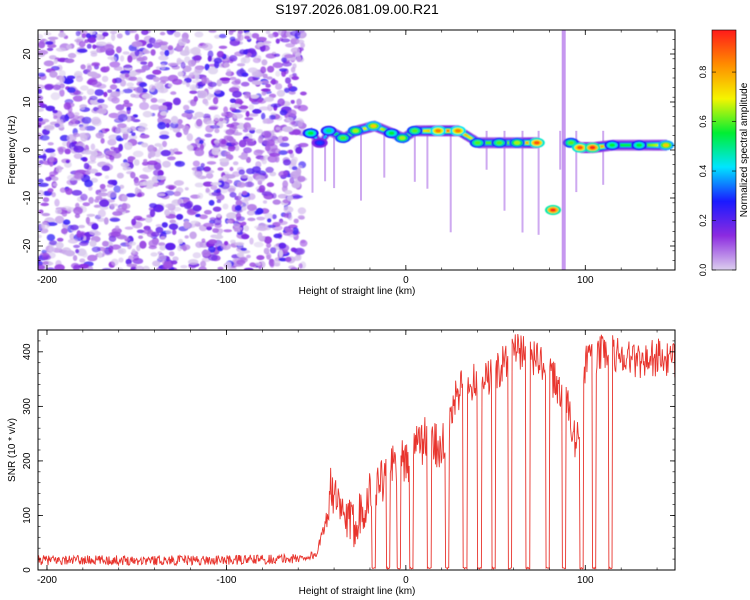  What do you see at coordinates (27, 197) in the screenshot?
I see `spectrogram-ytick-label: -10` at bounding box center [27, 197].